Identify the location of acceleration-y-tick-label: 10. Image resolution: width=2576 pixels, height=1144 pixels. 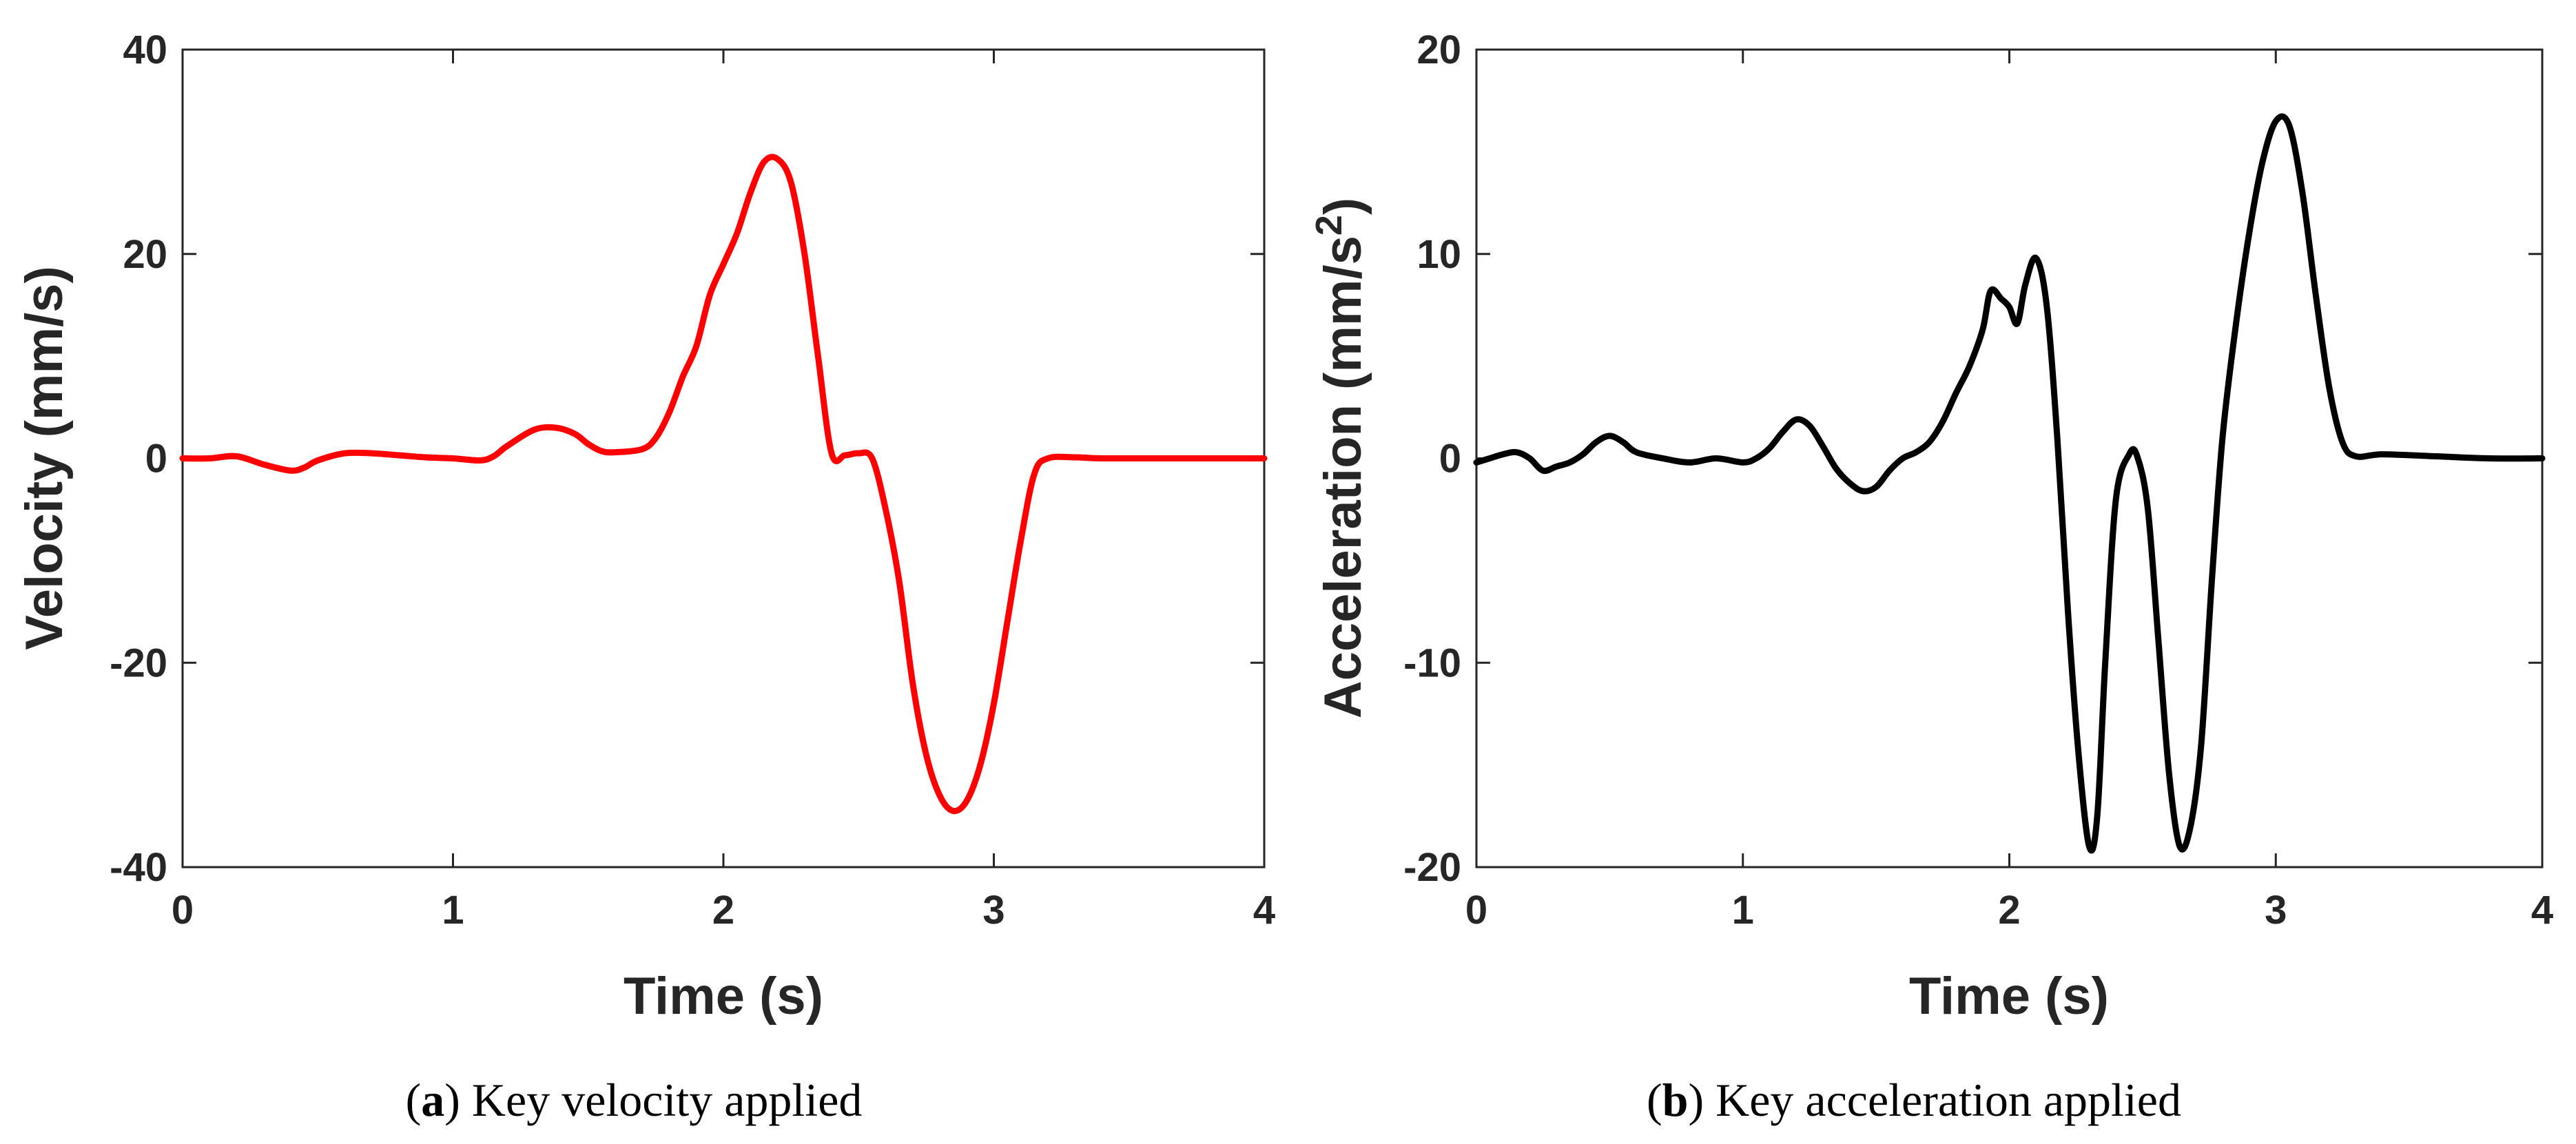
(1438, 254).